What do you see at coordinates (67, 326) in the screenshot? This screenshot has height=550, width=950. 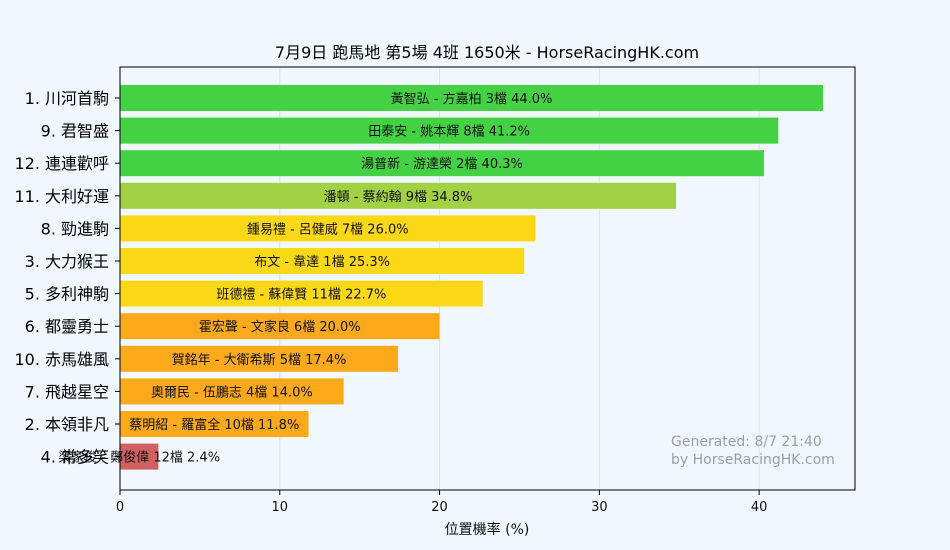 I see `category-label: 6. 都靈勇士` at bounding box center [67, 326].